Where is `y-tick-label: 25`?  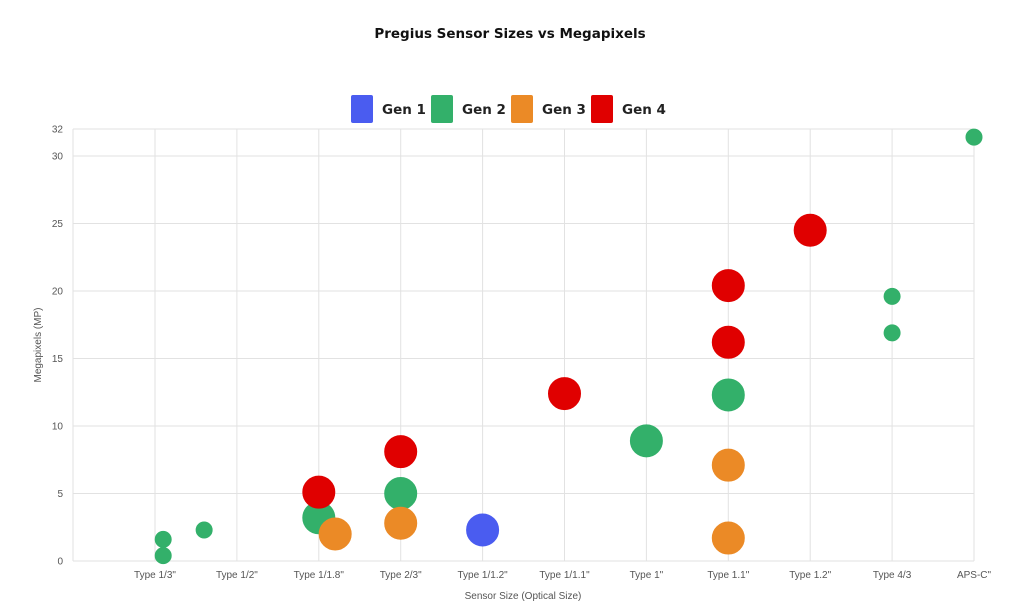
y-tick-label: 25 is located at coordinates (58, 224).